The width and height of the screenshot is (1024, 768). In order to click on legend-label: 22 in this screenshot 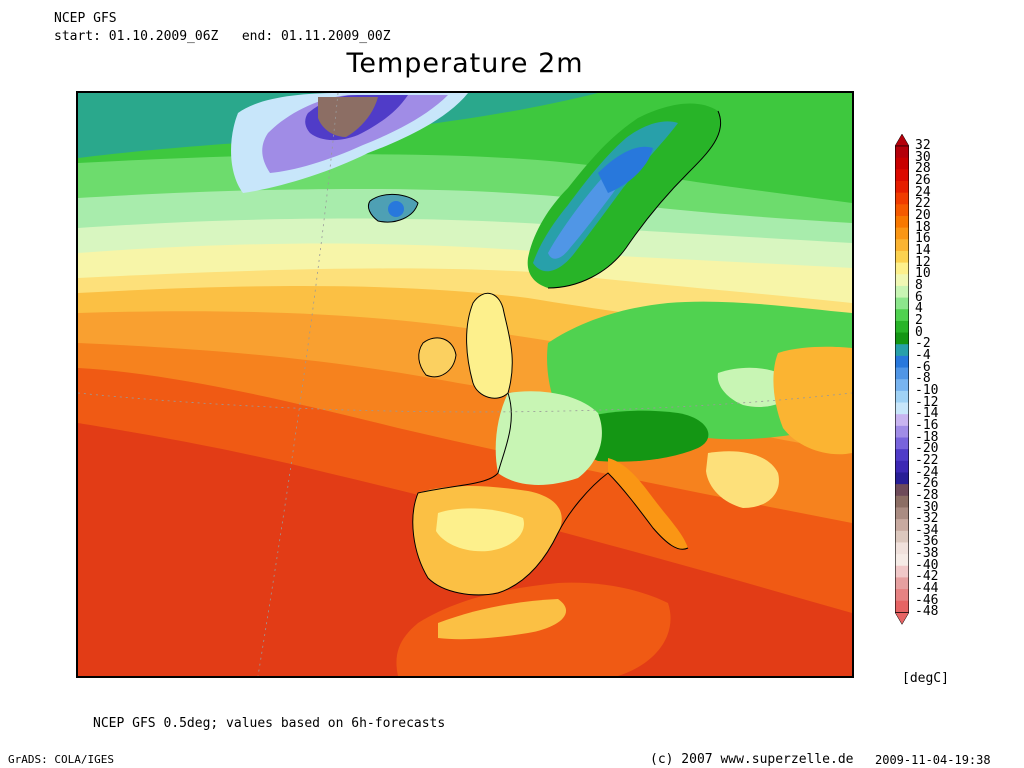, I will do `click(923, 204)`.